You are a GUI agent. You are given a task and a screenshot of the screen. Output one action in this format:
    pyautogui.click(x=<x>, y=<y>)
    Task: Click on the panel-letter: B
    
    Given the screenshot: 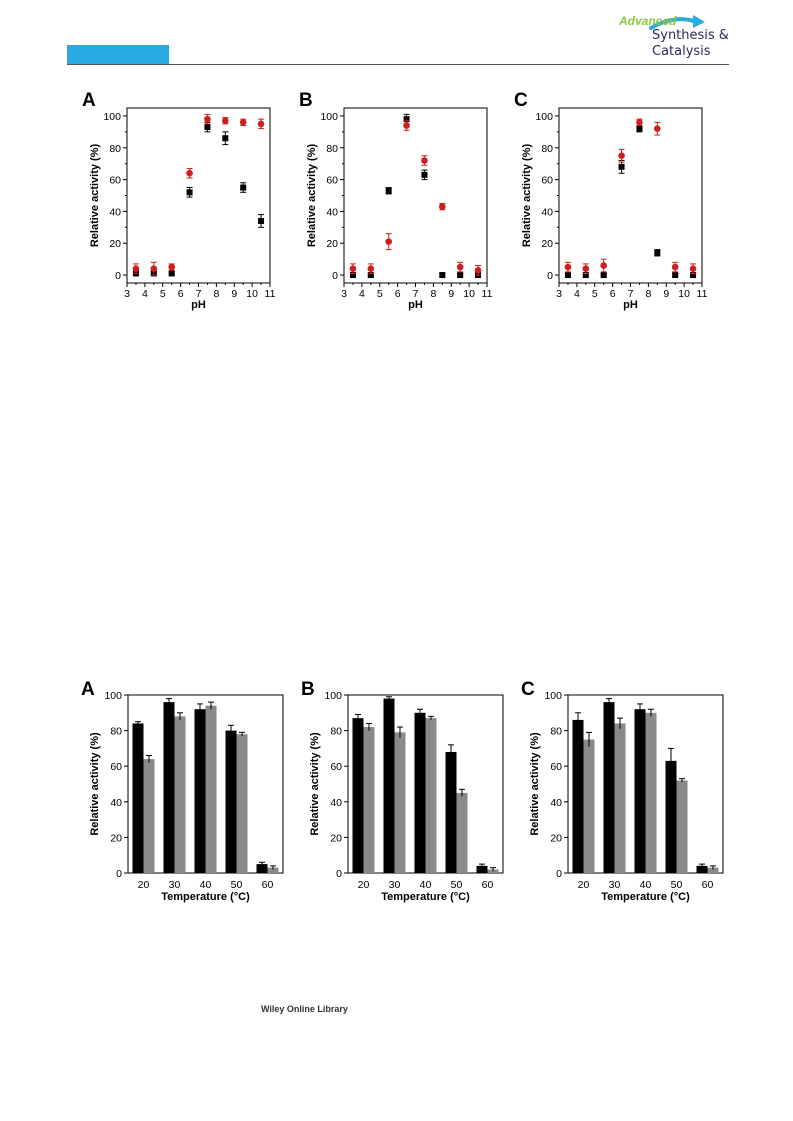 What is the action you would take?
    pyautogui.click(x=308, y=689)
    